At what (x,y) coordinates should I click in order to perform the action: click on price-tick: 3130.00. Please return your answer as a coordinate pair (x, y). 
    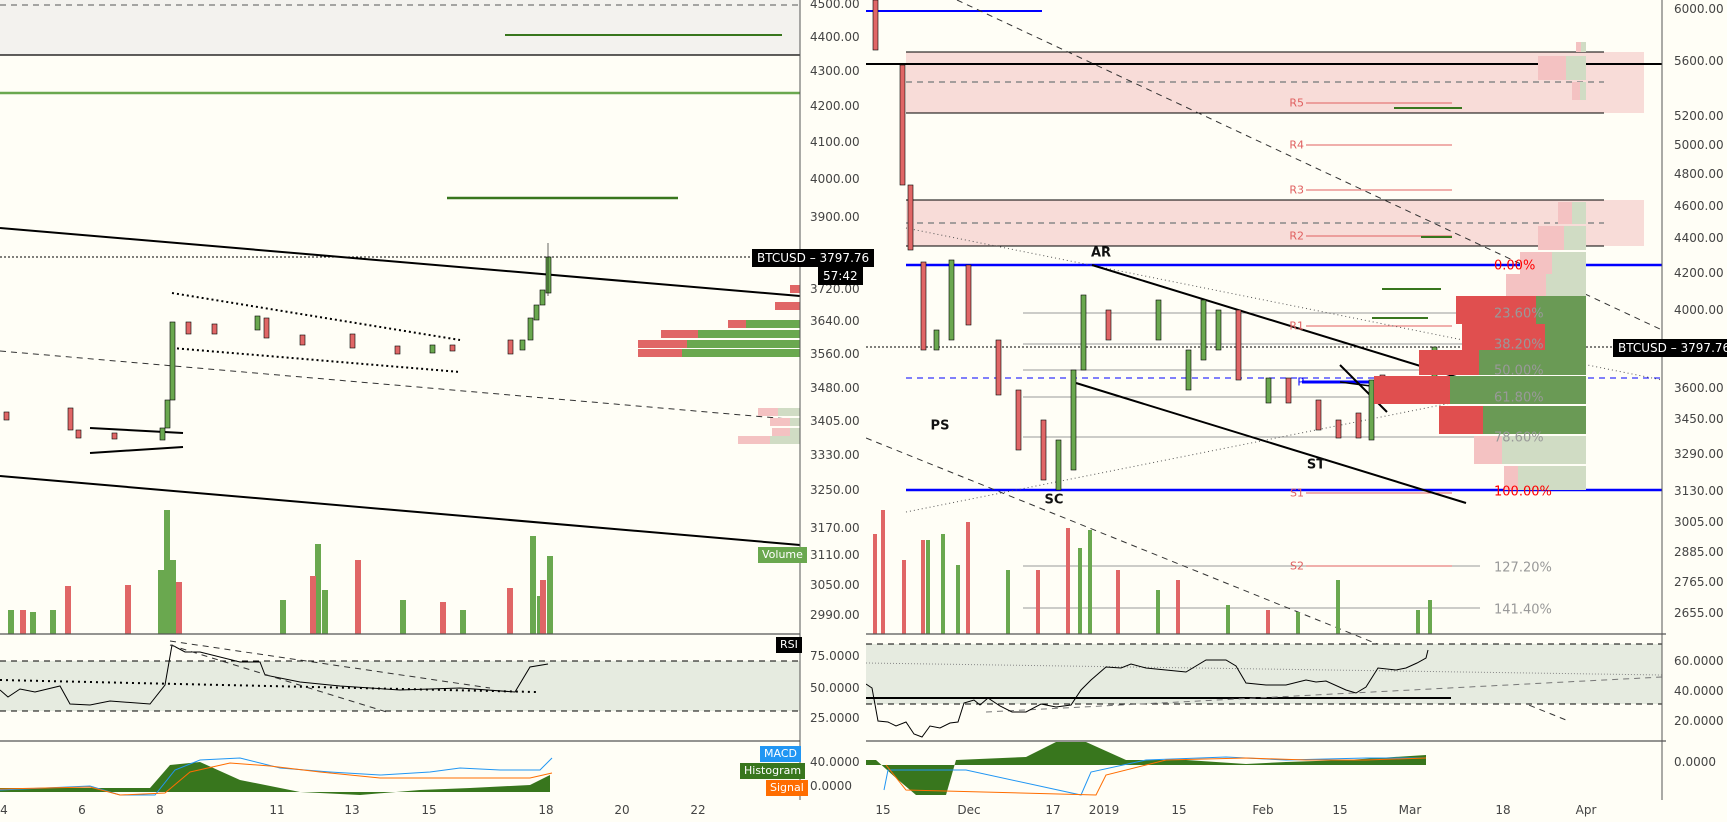
    Looking at the image, I should click on (1699, 491).